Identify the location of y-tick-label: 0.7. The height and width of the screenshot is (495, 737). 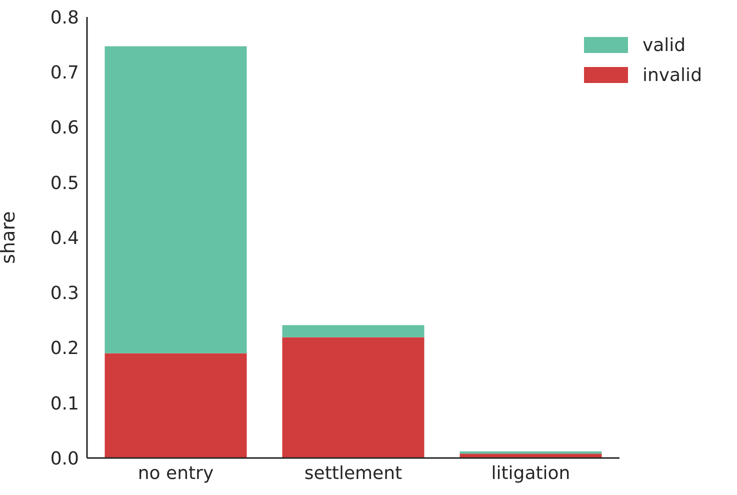
(64, 73).